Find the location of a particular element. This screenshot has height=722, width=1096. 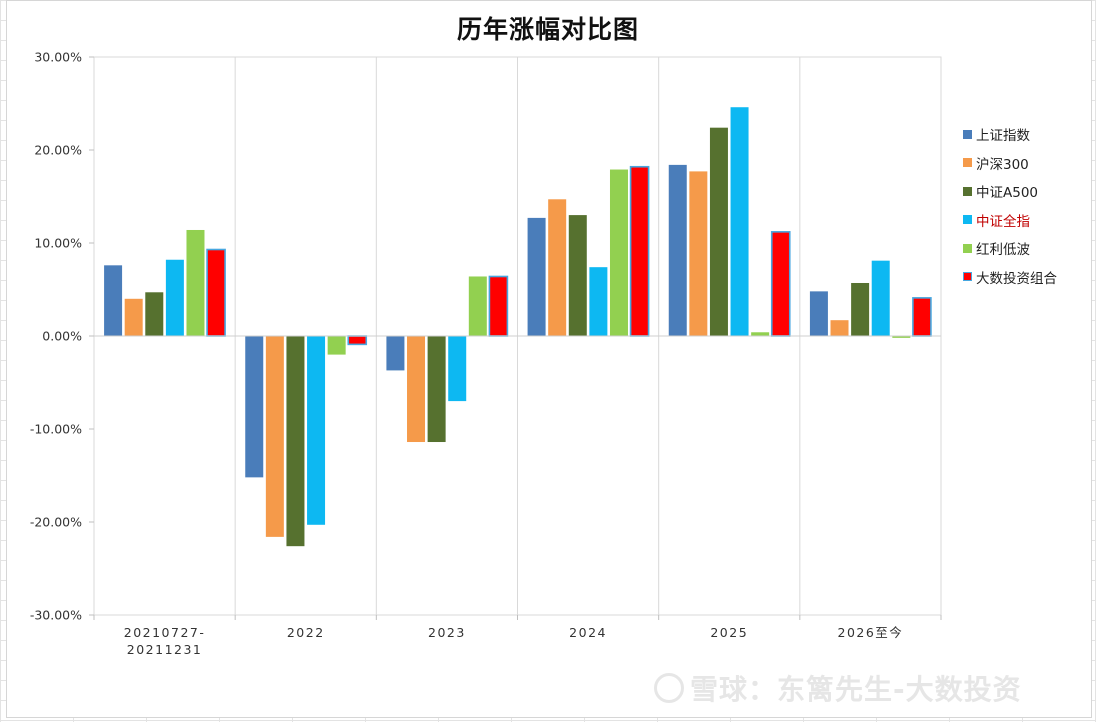

x-tick-label: 2024 is located at coordinates (588, 632).